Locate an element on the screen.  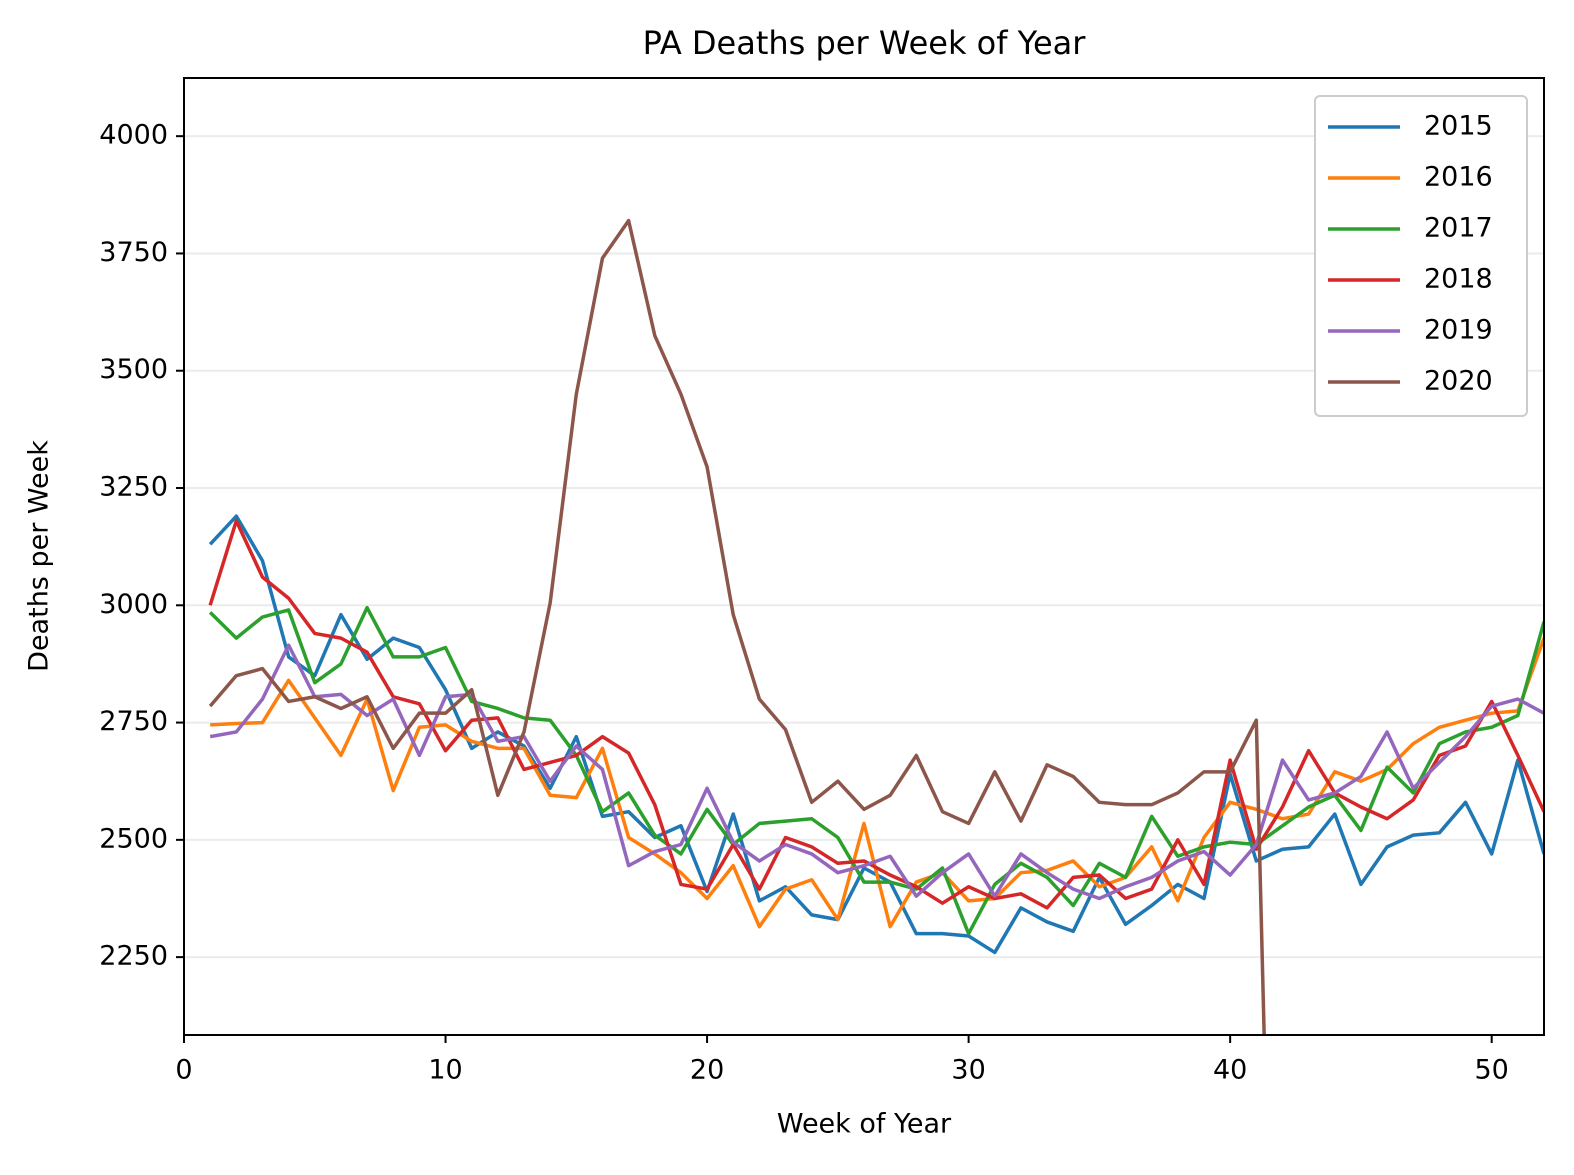
legend-label: 2016 is located at coordinates (1458, 177).